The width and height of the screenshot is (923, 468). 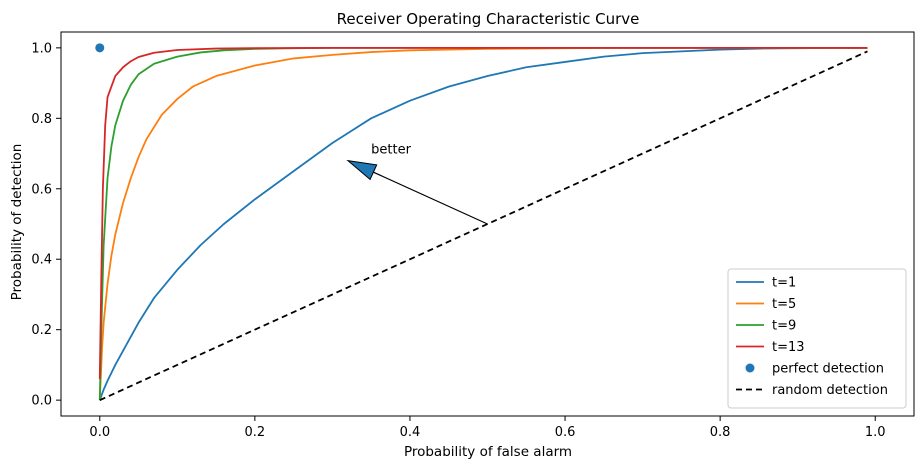 I want to click on marker-perfect-detection, so click(x=100, y=48).